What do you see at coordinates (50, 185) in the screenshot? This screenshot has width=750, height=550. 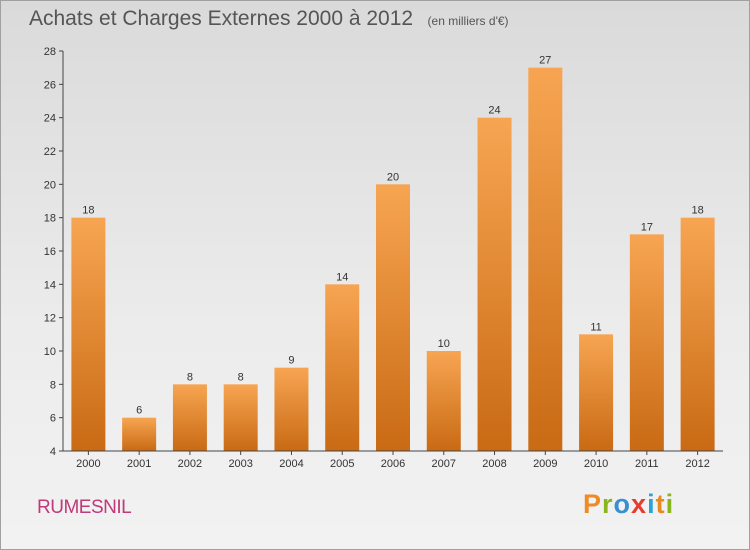 I see `y-tick-label: 20` at bounding box center [50, 185].